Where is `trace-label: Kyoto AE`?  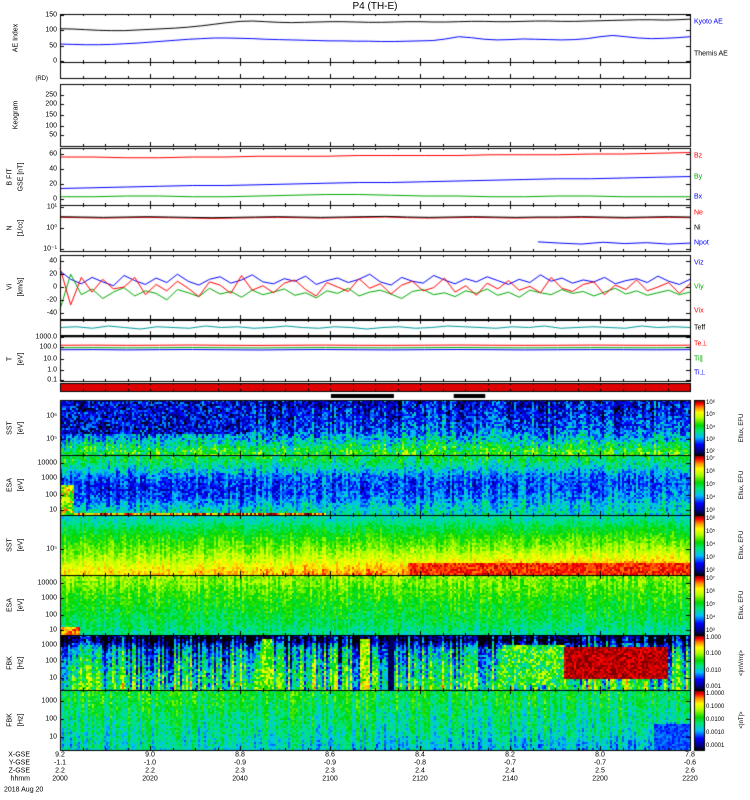 trace-label: Kyoto AE is located at coordinates (708, 22).